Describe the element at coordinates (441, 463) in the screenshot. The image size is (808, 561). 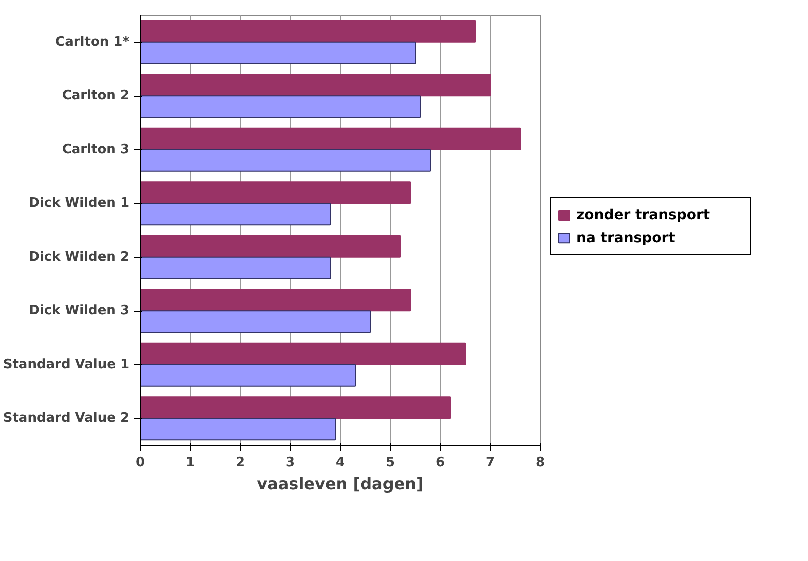
I see `x-tick-label: 6` at that location.